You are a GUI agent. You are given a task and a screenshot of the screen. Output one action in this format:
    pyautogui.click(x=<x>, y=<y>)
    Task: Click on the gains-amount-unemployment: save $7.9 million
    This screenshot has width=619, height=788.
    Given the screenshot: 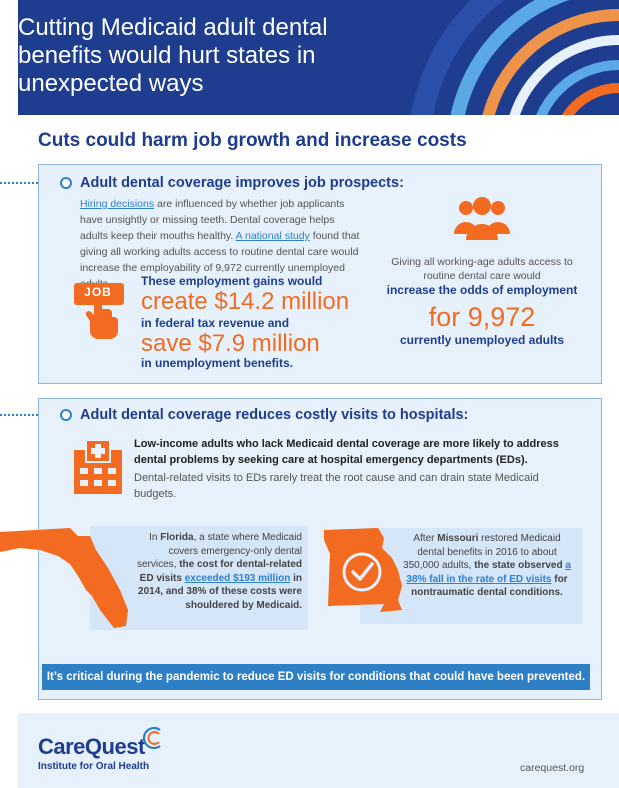 What is the action you would take?
    pyautogui.click(x=230, y=343)
    